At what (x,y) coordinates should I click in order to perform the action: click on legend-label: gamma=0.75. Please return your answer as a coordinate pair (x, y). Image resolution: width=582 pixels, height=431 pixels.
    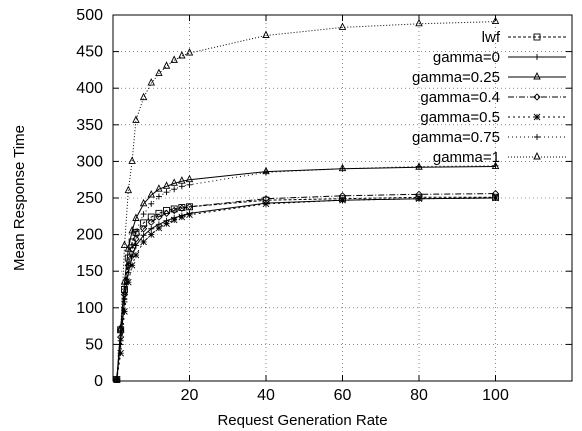
    Looking at the image, I should click on (456, 137).